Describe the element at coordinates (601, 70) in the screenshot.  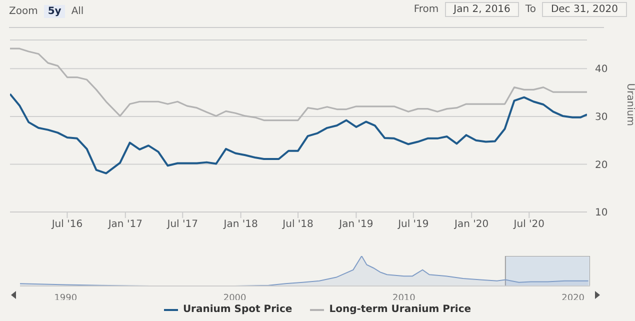
I see `y-tick-label: 40` at that location.